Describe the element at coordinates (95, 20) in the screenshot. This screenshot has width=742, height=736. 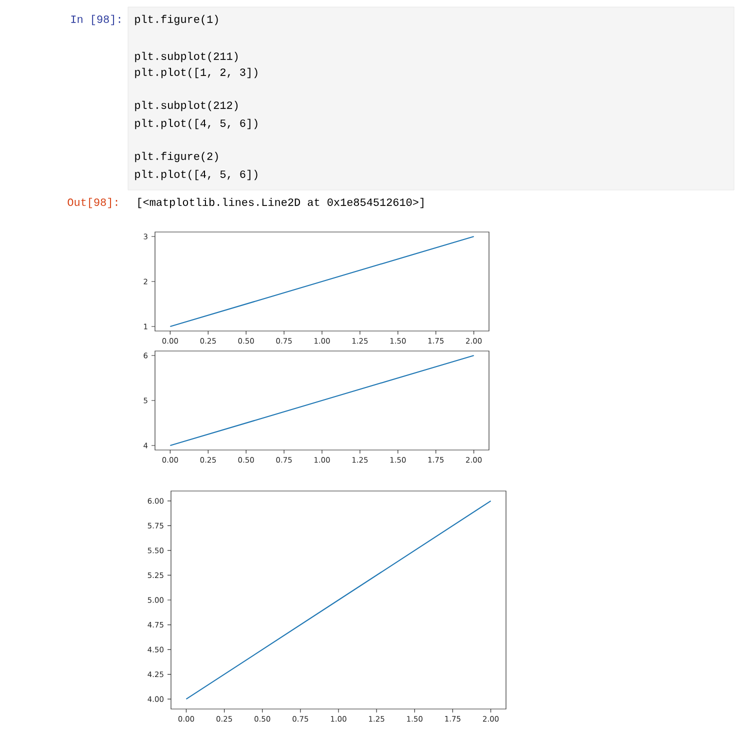
I see `text: In [98]:` at that location.